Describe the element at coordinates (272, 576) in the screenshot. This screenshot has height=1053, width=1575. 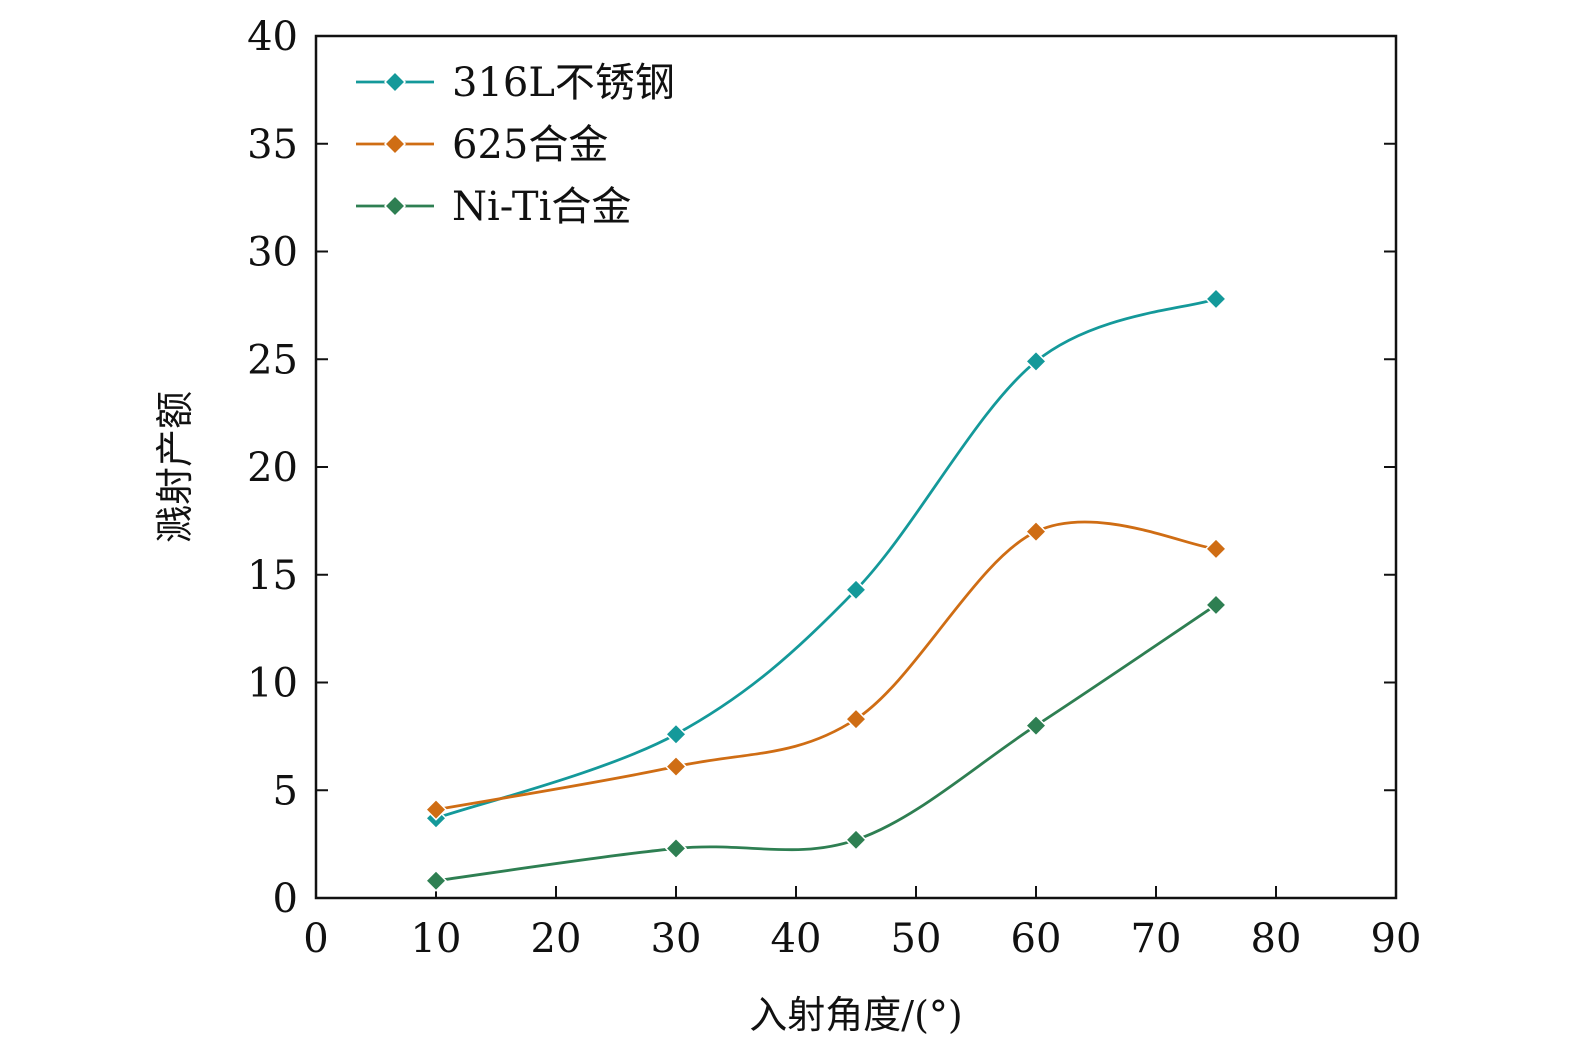
I see `y-tick-label: 15` at that location.